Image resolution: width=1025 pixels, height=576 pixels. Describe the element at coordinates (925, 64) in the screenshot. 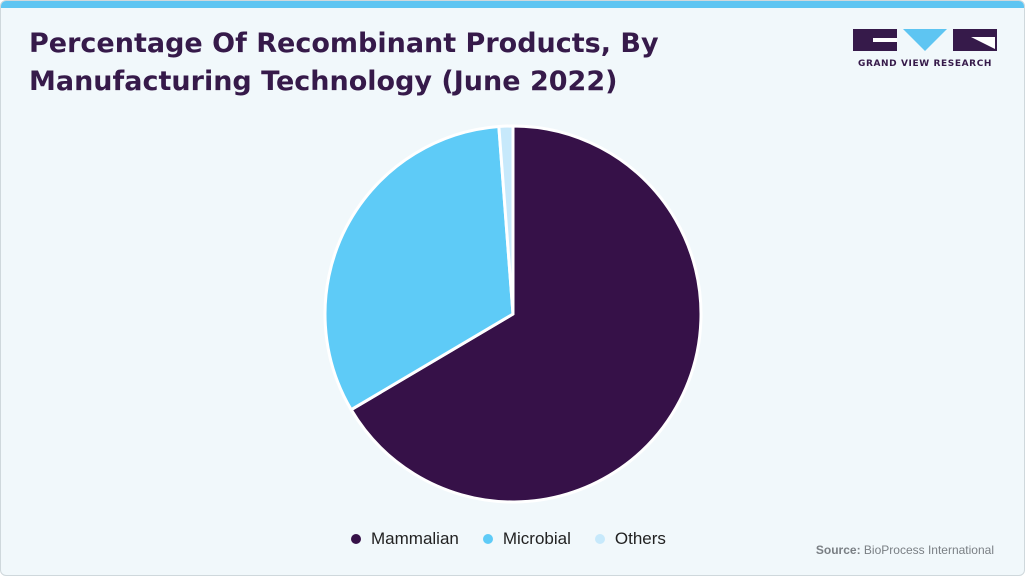

I see `logo-text: GRAND VIEW RESEARCH` at that location.